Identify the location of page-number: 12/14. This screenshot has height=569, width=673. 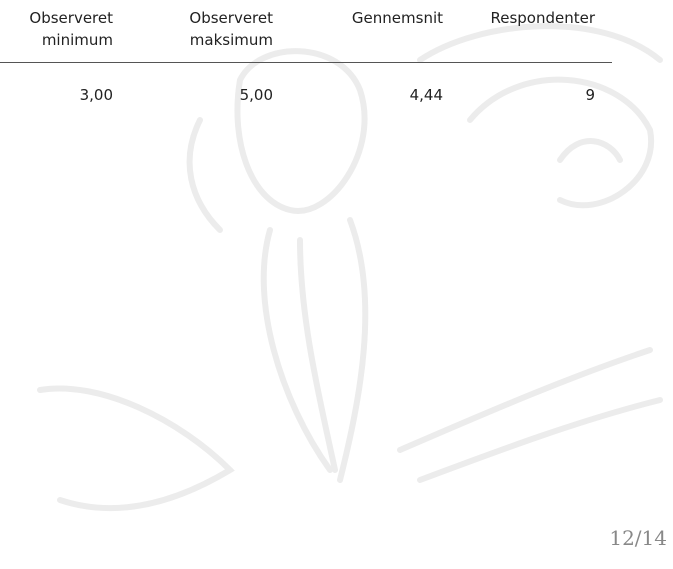
(638, 538).